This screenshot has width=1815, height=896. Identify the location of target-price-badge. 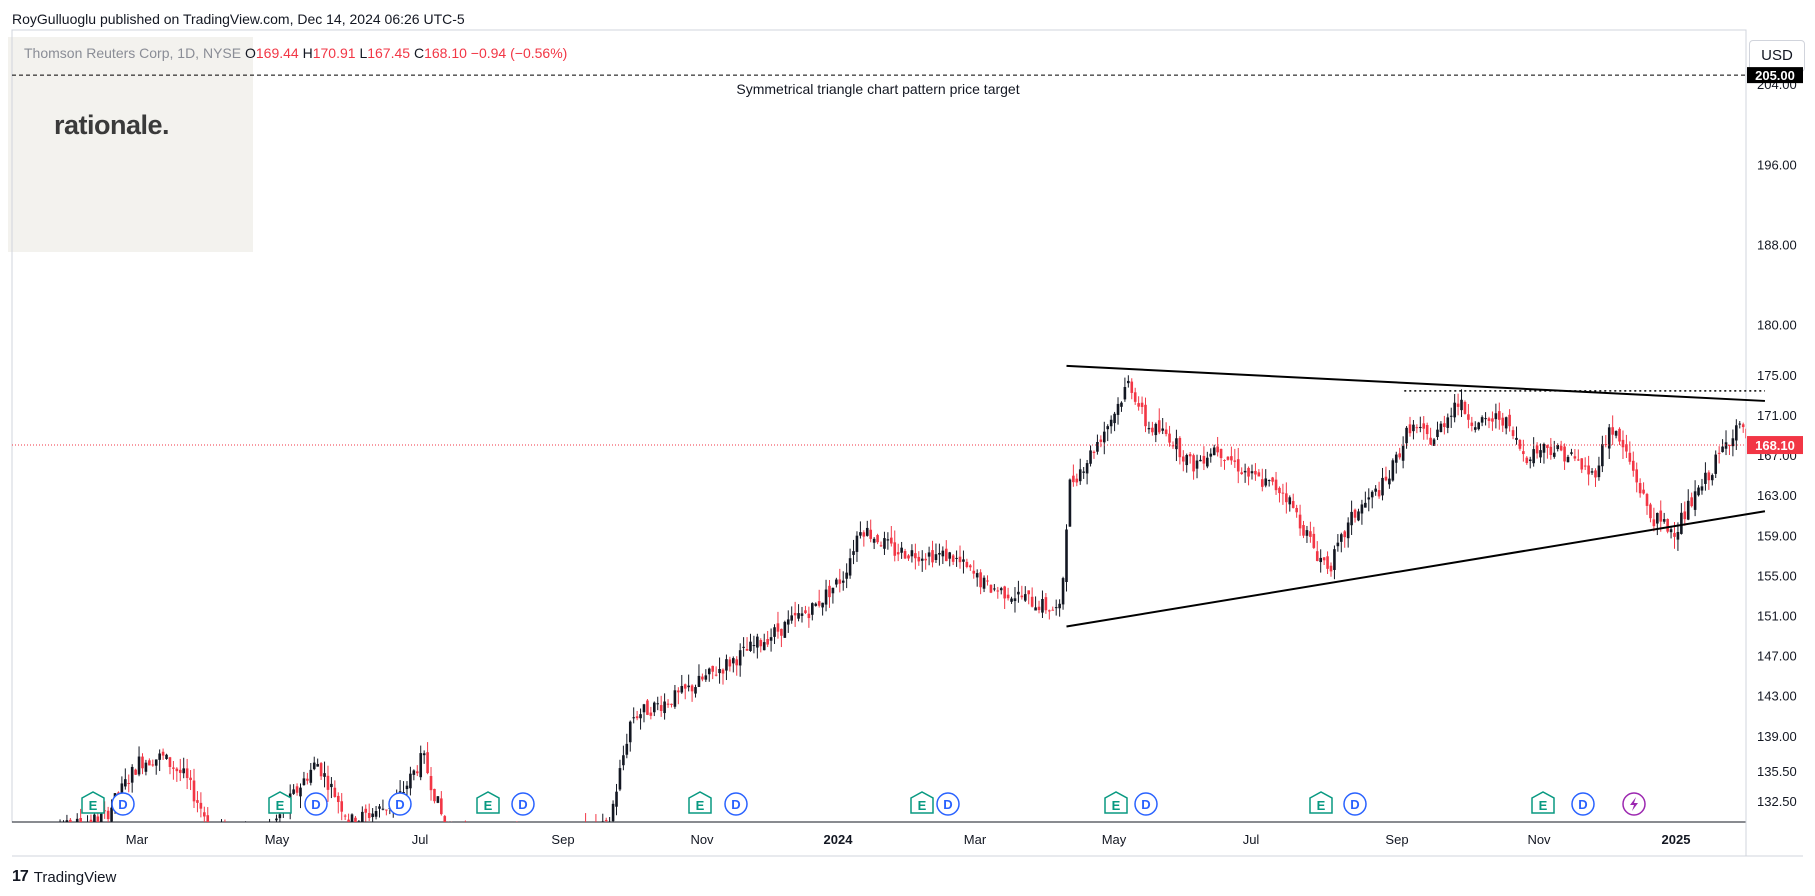
(1775, 75).